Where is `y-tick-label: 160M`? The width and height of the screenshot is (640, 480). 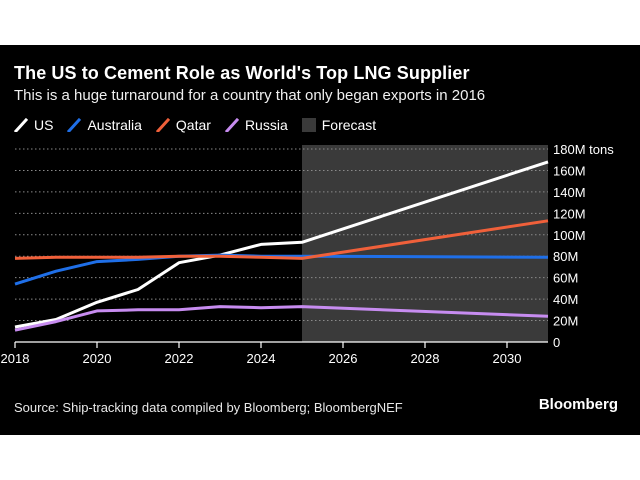
y-tick-label: 160M is located at coordinates (569, 170).